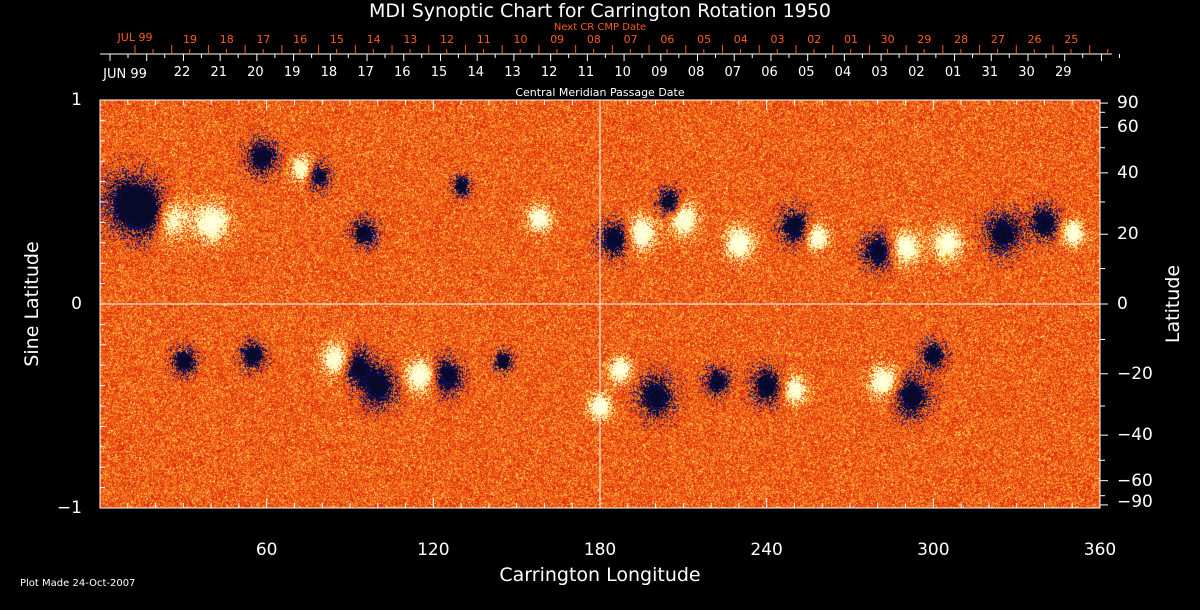  What do you see at coordinates (600, 550) in the screenshot?
I see `x-tick-label: 180` at bounding box center [600, 550].